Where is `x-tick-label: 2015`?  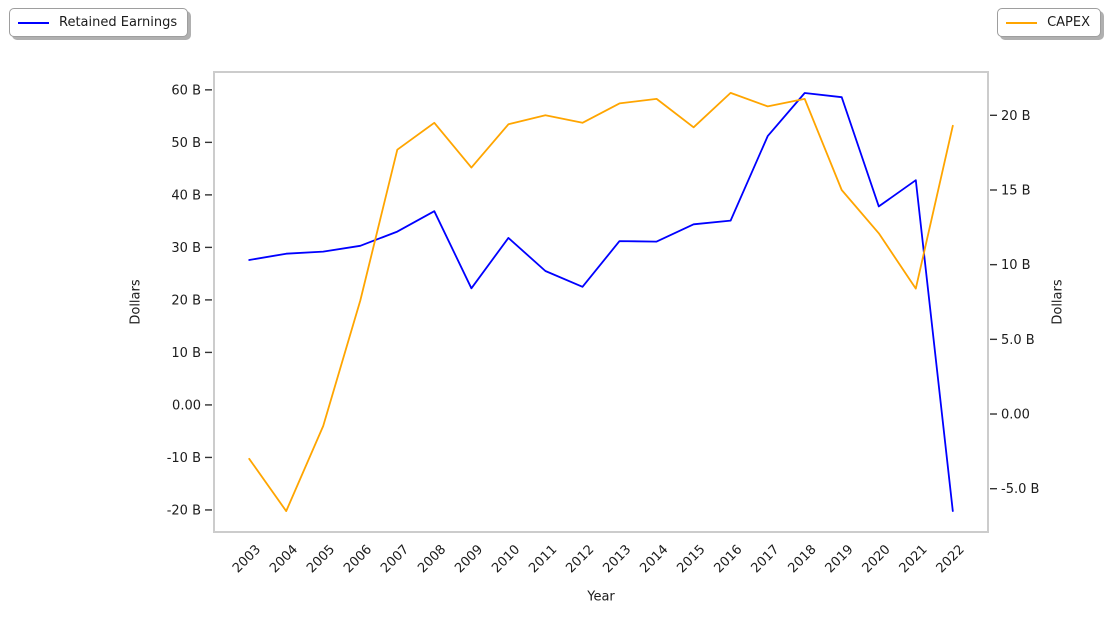
x-tick-label: 2015 is located at coordinates (691, 559).